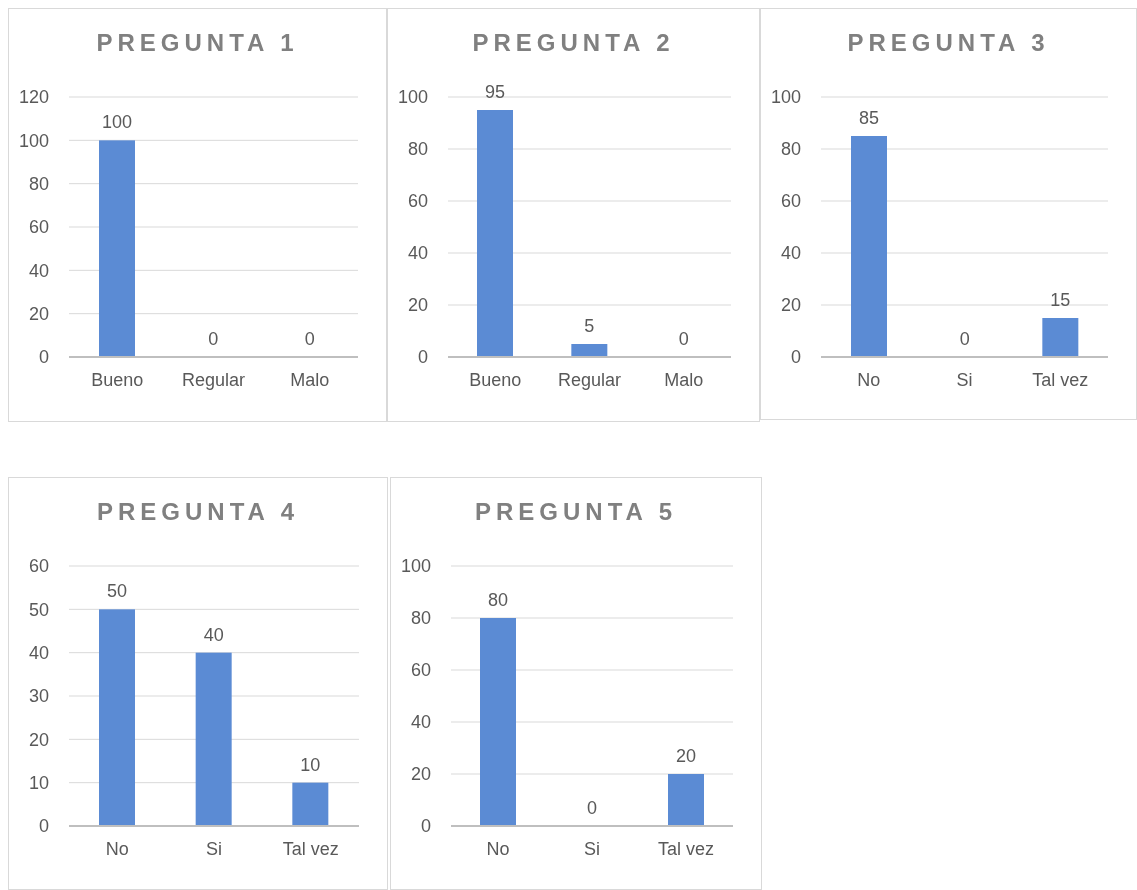 This screenshot has height=890, width=1137. I want to click on data-label: 95, so click(495, 92).